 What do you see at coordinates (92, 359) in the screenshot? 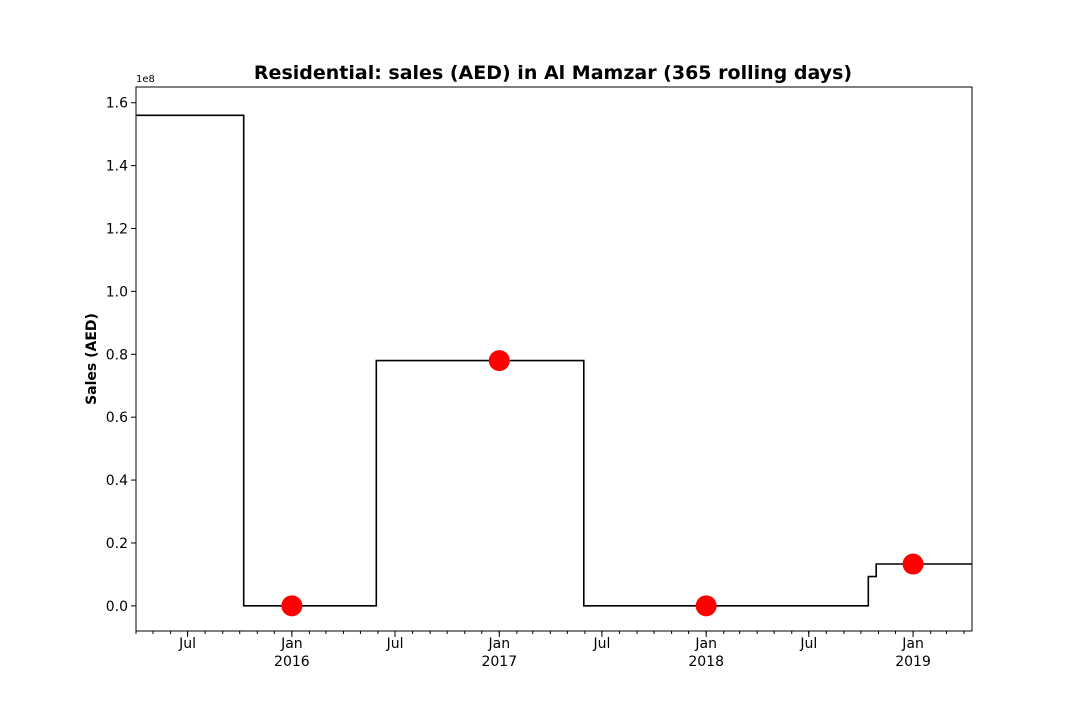
I see `y-axis-label: Sales (AED)` at bounding box center [92, 359].